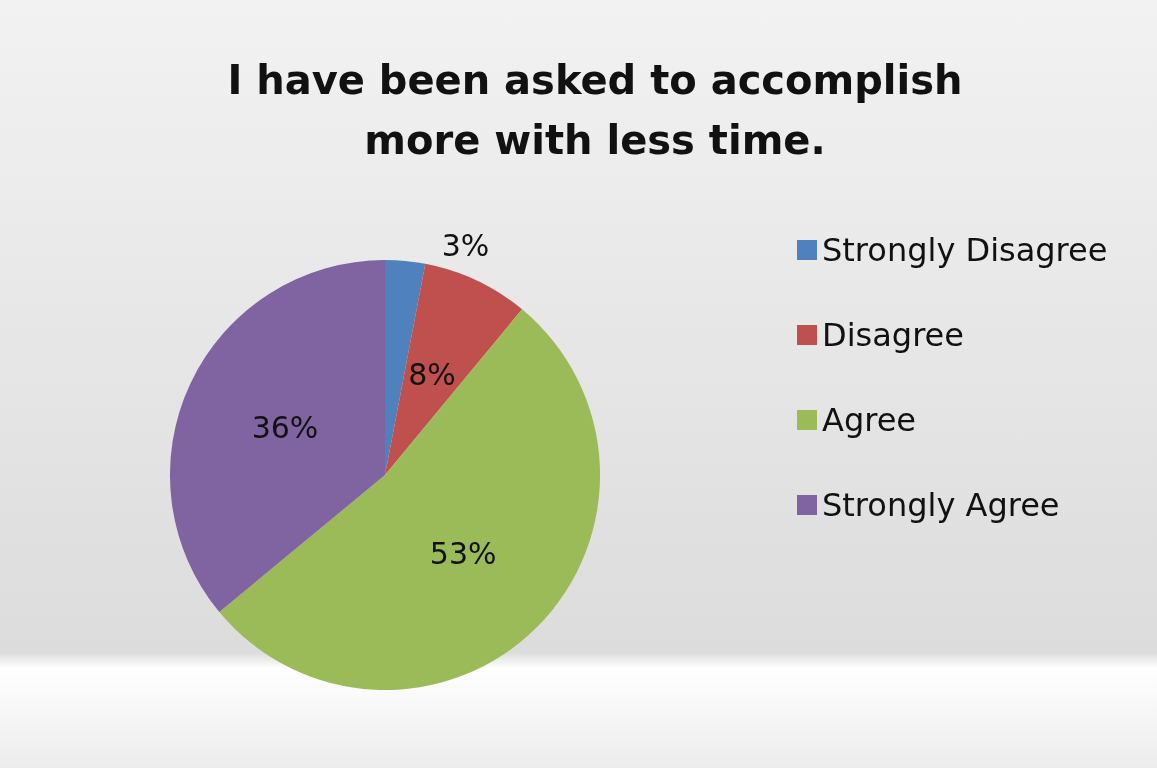 Image resolution: width=1157 pixels, height=768 pixels. Describe the element at coordinates (595, 110) in the screenshot. I see `chart-title: I have been asked to accomplish more with less time.` at that location.